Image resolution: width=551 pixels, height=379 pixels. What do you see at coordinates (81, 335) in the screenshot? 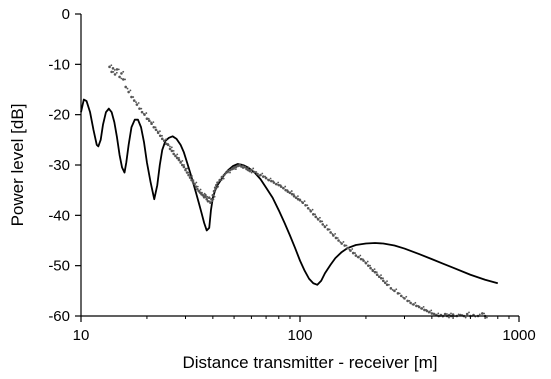
I see `x-tick-label: 10` at bounding box center [81, 335].